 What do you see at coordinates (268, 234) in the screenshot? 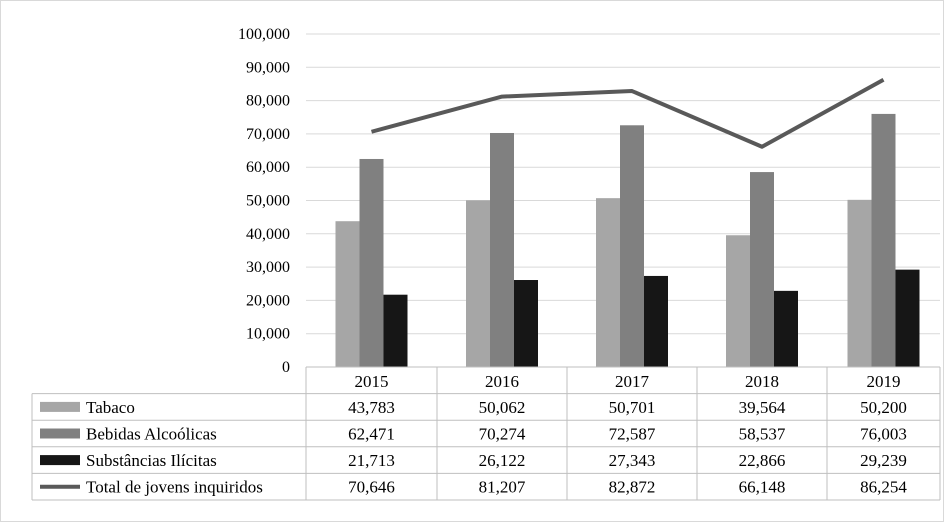
I see `y-tick-label: 40,000` at bounding box center [268, 234].